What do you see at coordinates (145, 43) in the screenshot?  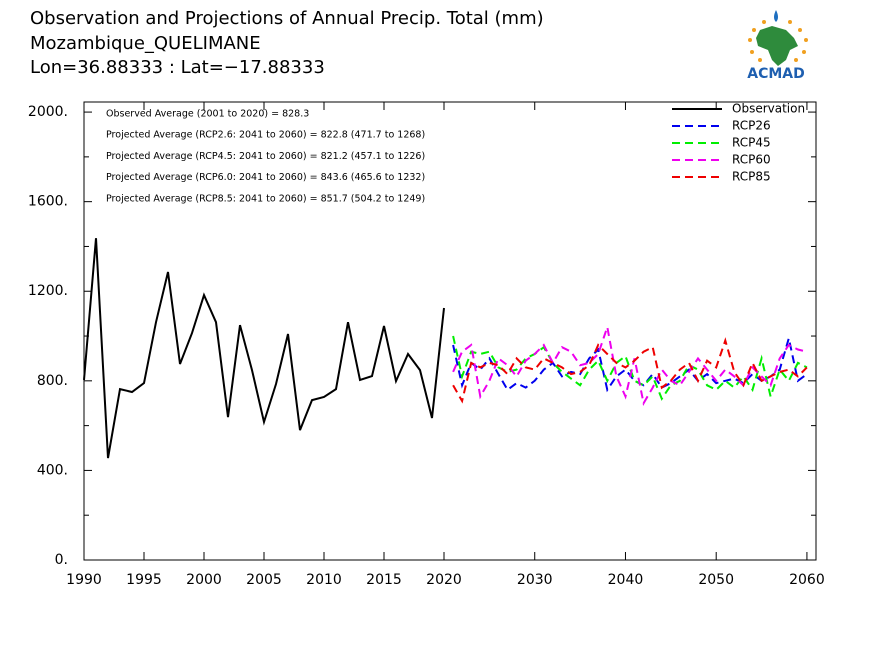 I see `chart-subtitle: Mozambique_QUELIMANE` at bounding box center [145, 43].